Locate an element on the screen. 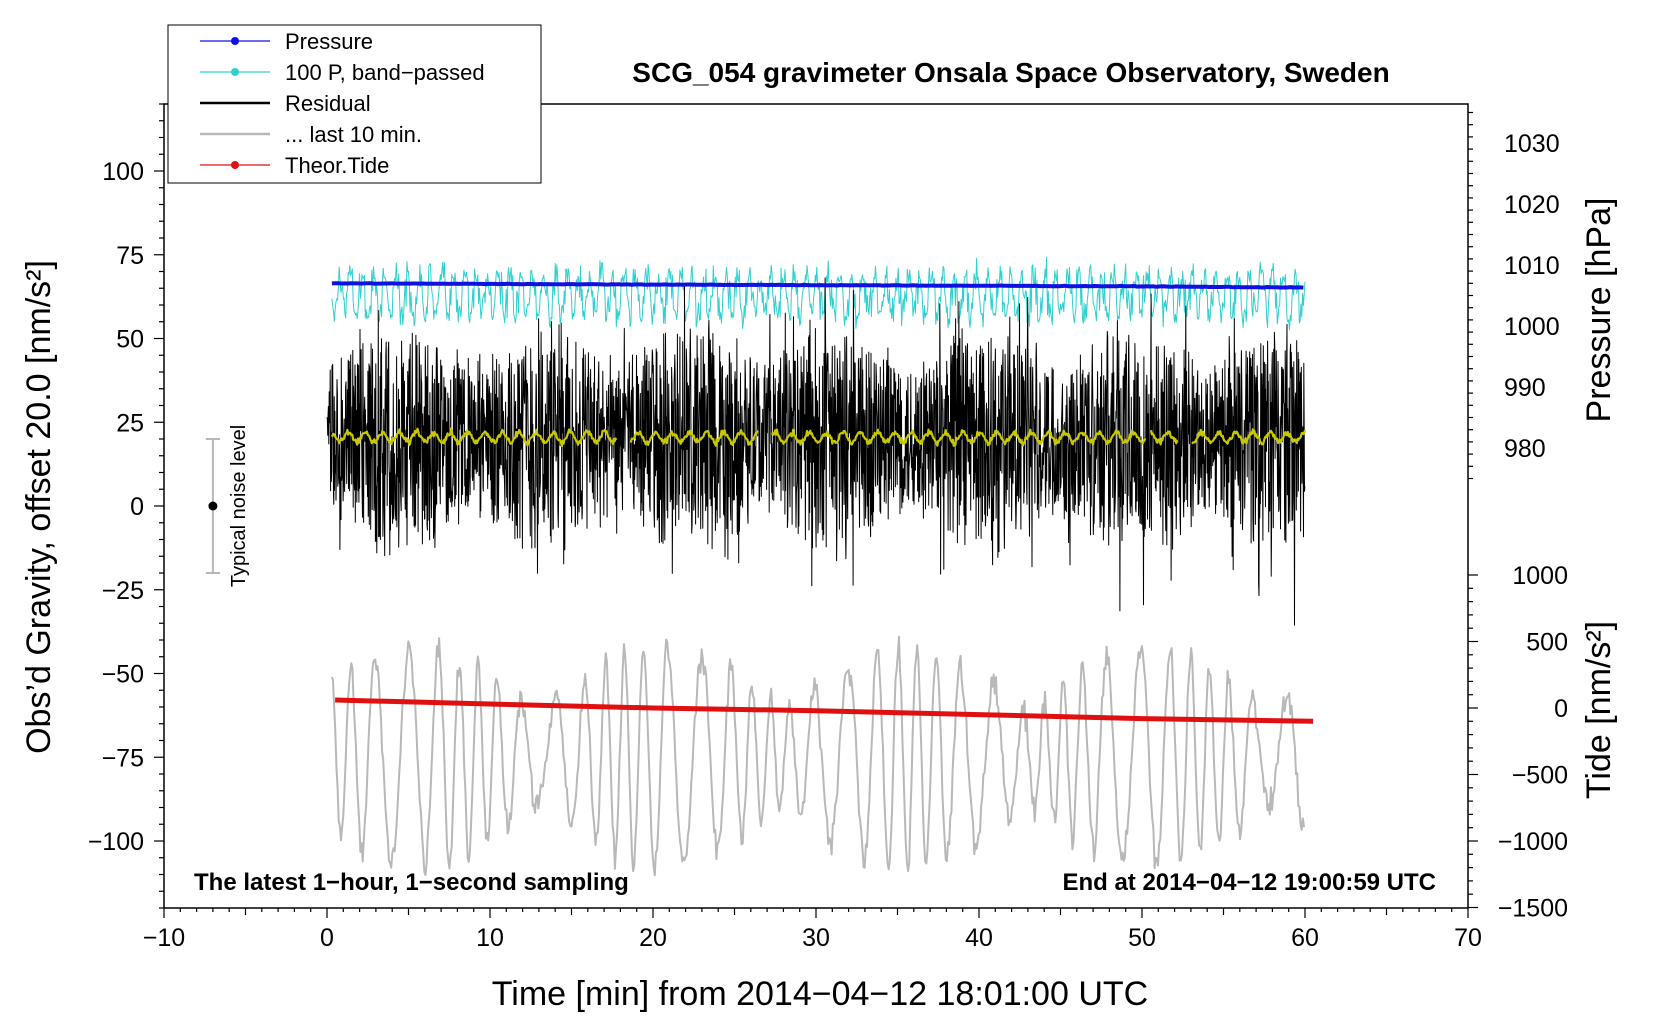  x-tick-label: 10 is located at coordinates (490, 938).